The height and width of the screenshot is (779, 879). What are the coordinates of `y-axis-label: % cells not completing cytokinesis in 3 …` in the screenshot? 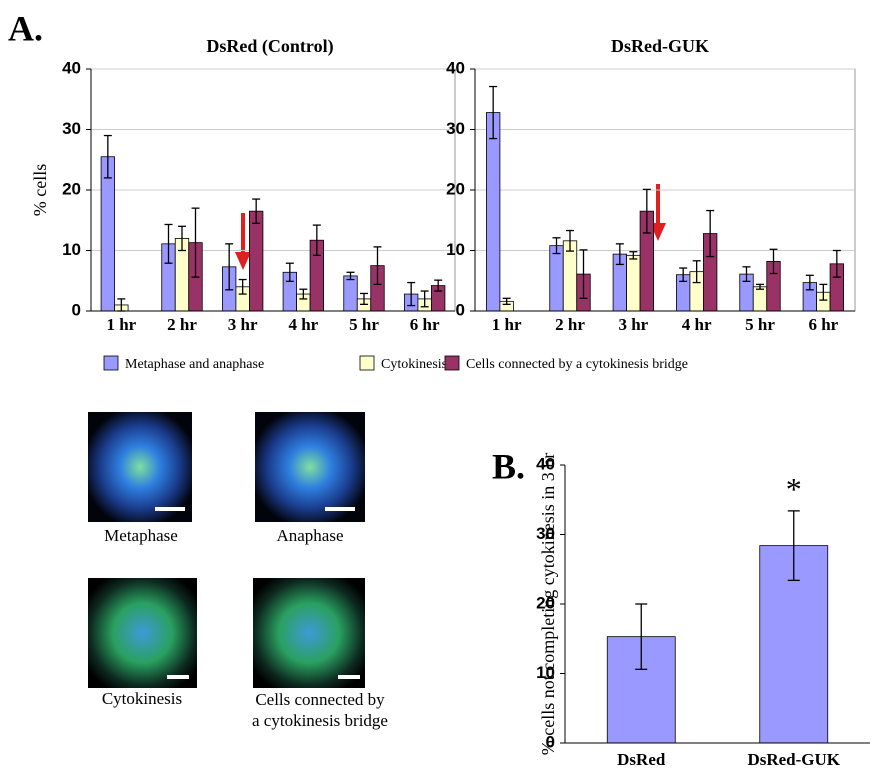 It's located at (548, 604).